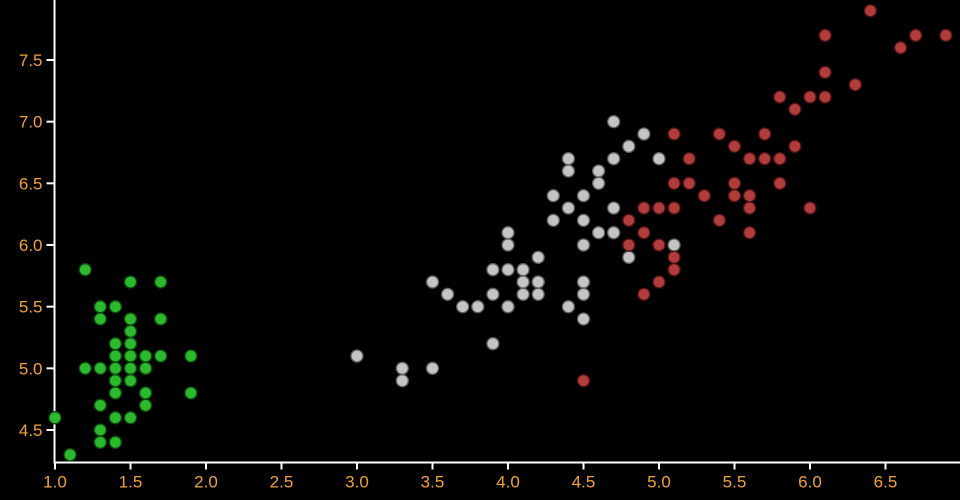 The image size is (960, 500). What do you see at coordinates (659, 482) in the screenshot?
I see `x-tick-label: 5.0` at bounding box center [659, 482].